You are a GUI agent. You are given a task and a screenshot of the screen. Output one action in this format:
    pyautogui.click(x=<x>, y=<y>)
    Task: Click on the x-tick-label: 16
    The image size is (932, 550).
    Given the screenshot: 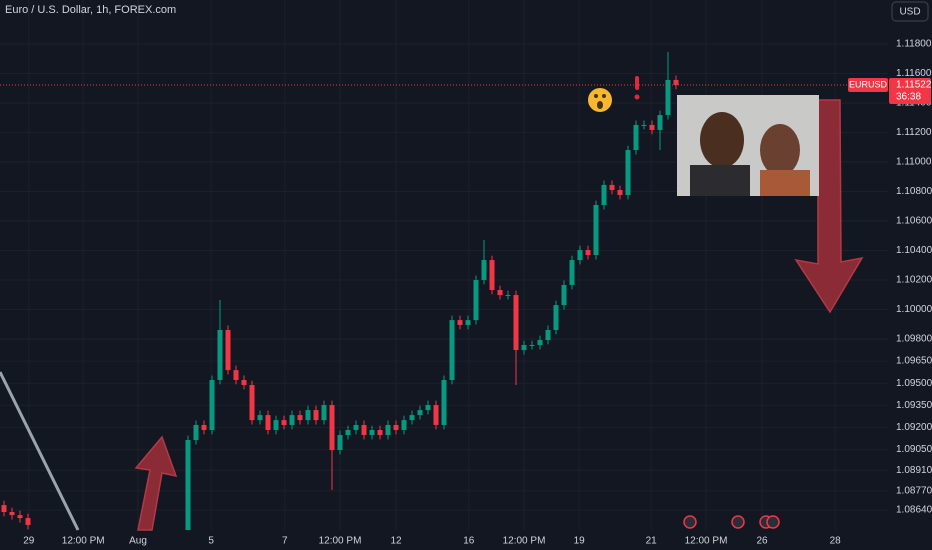 What is the action you would take?
    pyautogui.click(x=469, y=541)
    